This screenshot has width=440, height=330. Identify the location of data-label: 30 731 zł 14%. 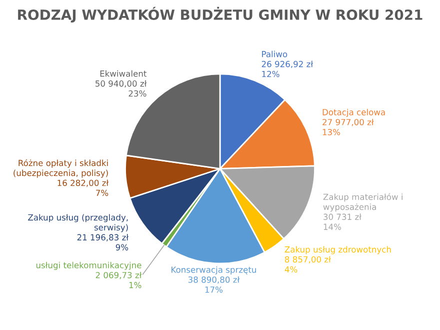
(343, 222).